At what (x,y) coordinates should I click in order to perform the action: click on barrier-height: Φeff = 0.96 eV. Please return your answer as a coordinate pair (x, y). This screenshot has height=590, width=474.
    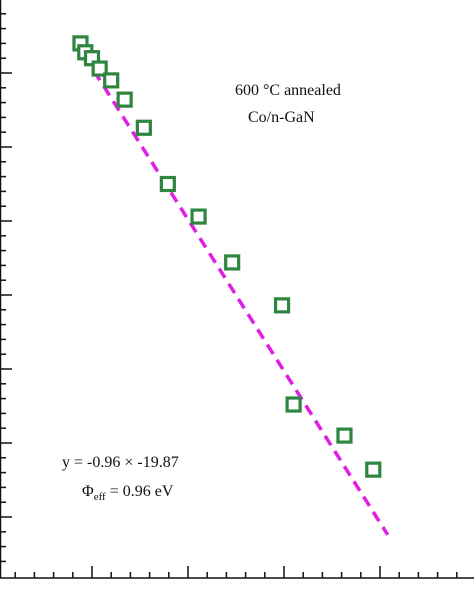
    Looking at the image, I should click on (128, 493).